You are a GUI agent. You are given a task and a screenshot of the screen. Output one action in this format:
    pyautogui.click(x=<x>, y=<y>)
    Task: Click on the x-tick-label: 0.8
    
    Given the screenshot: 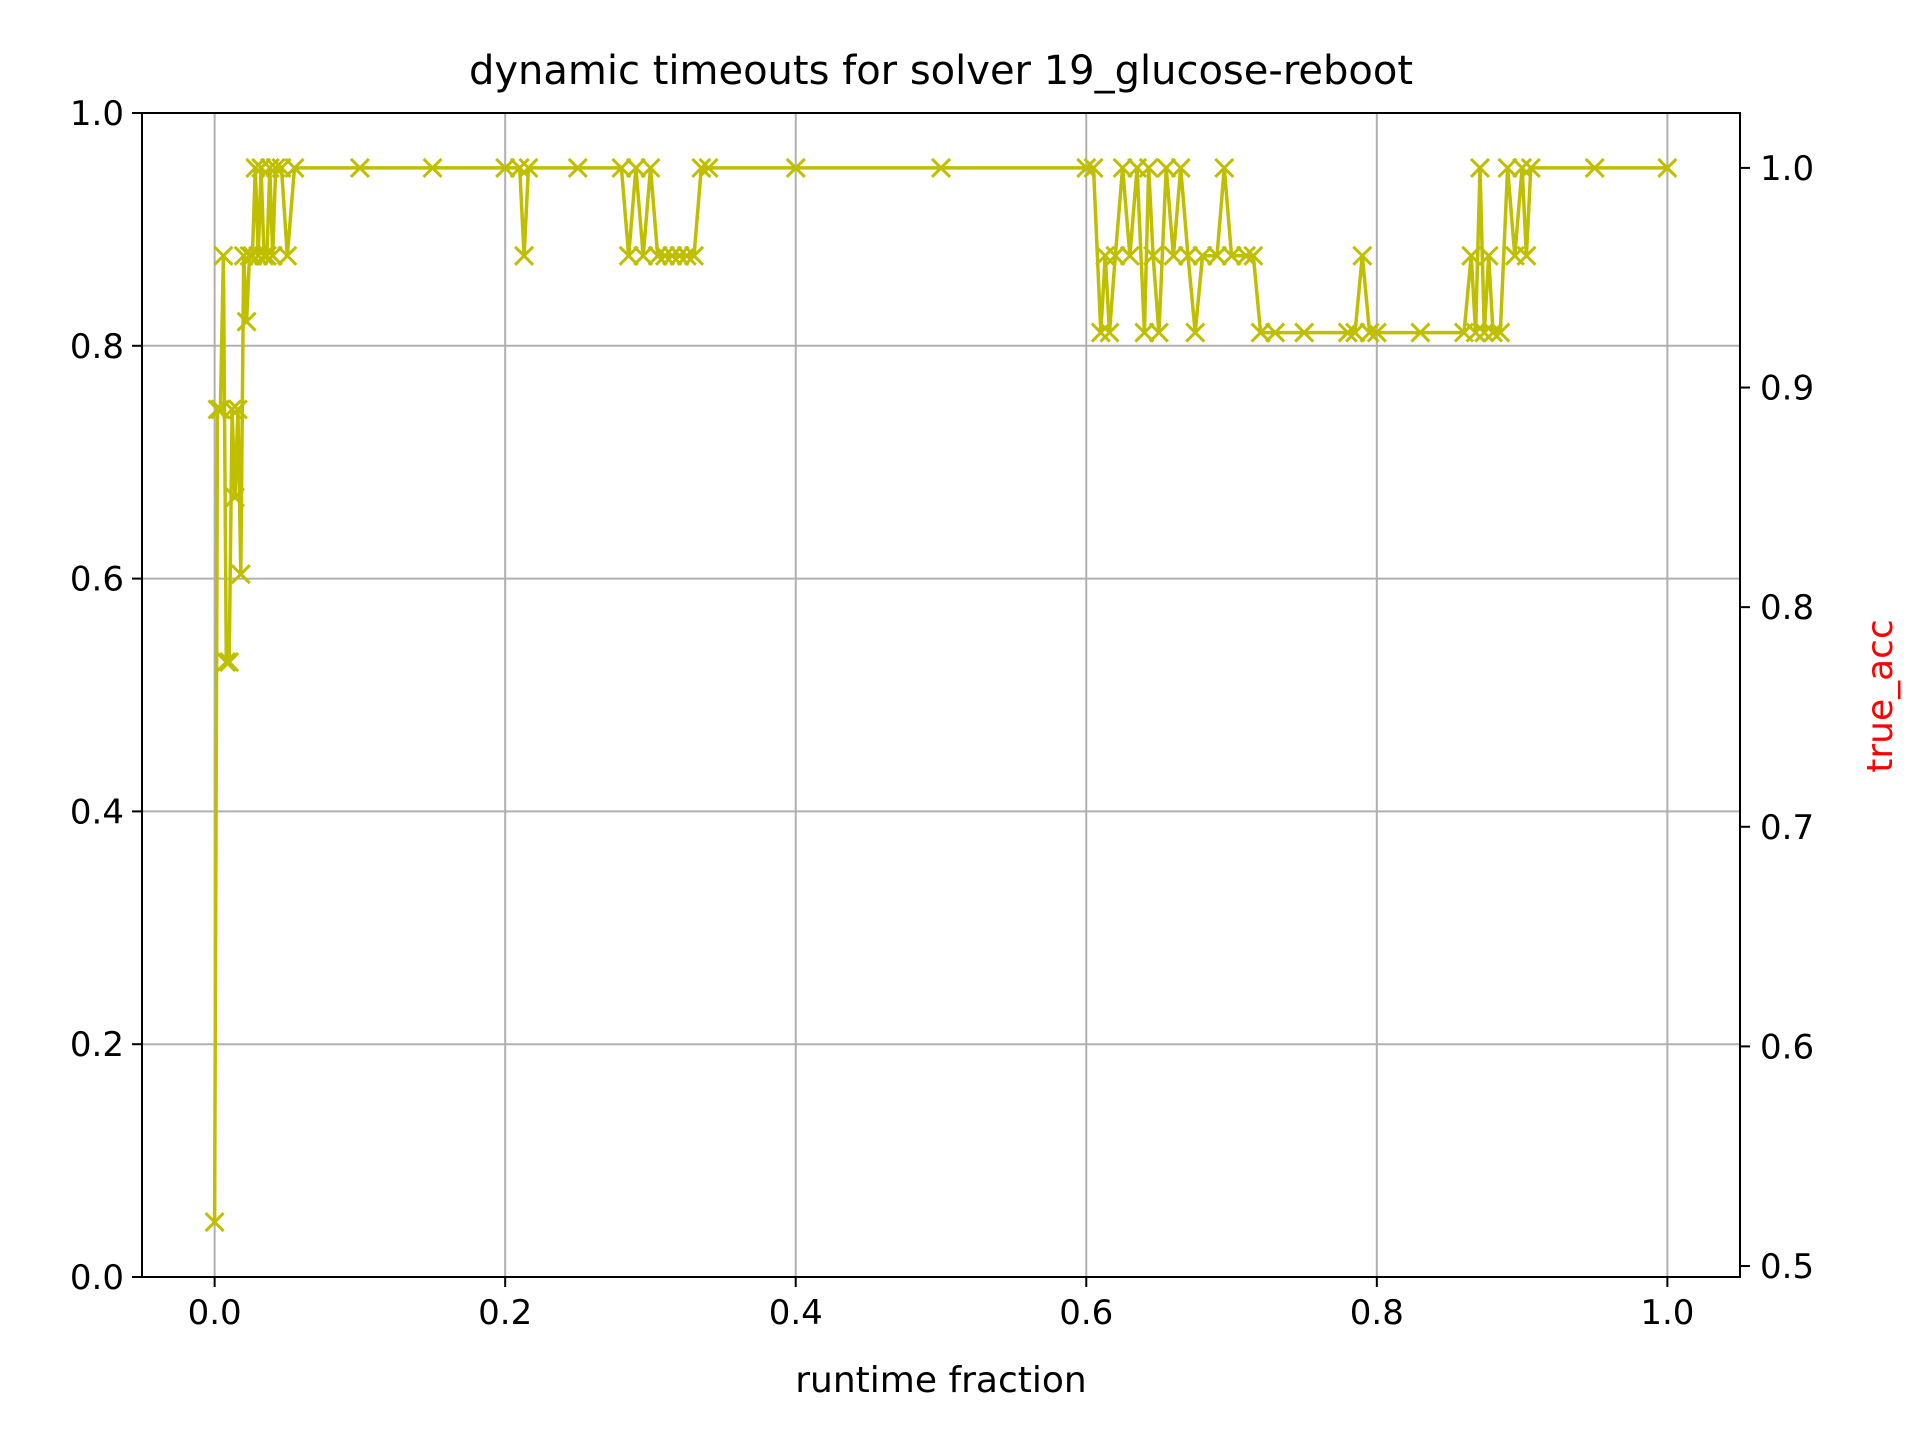 What is the action you would take?
    pyautogui.click(x=1377, y=1313)
    